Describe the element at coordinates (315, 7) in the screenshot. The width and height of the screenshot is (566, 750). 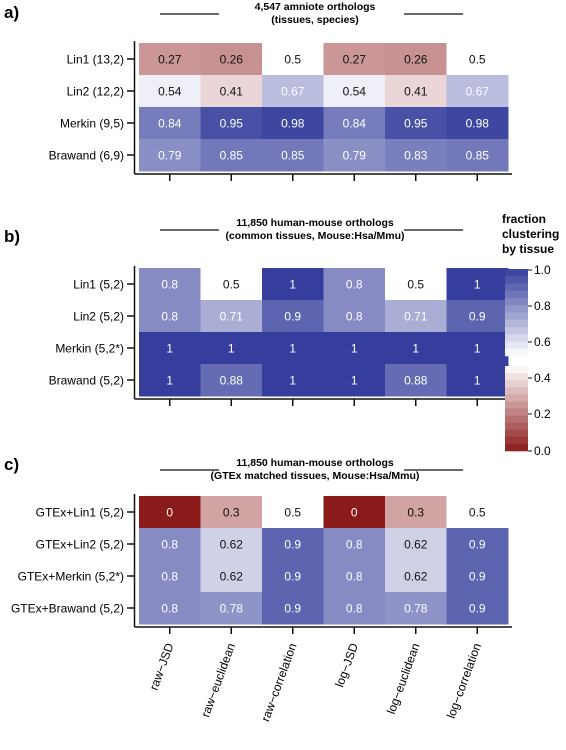
I see `panel-a-title-line: 4,547 amniote orthologs` at that location.